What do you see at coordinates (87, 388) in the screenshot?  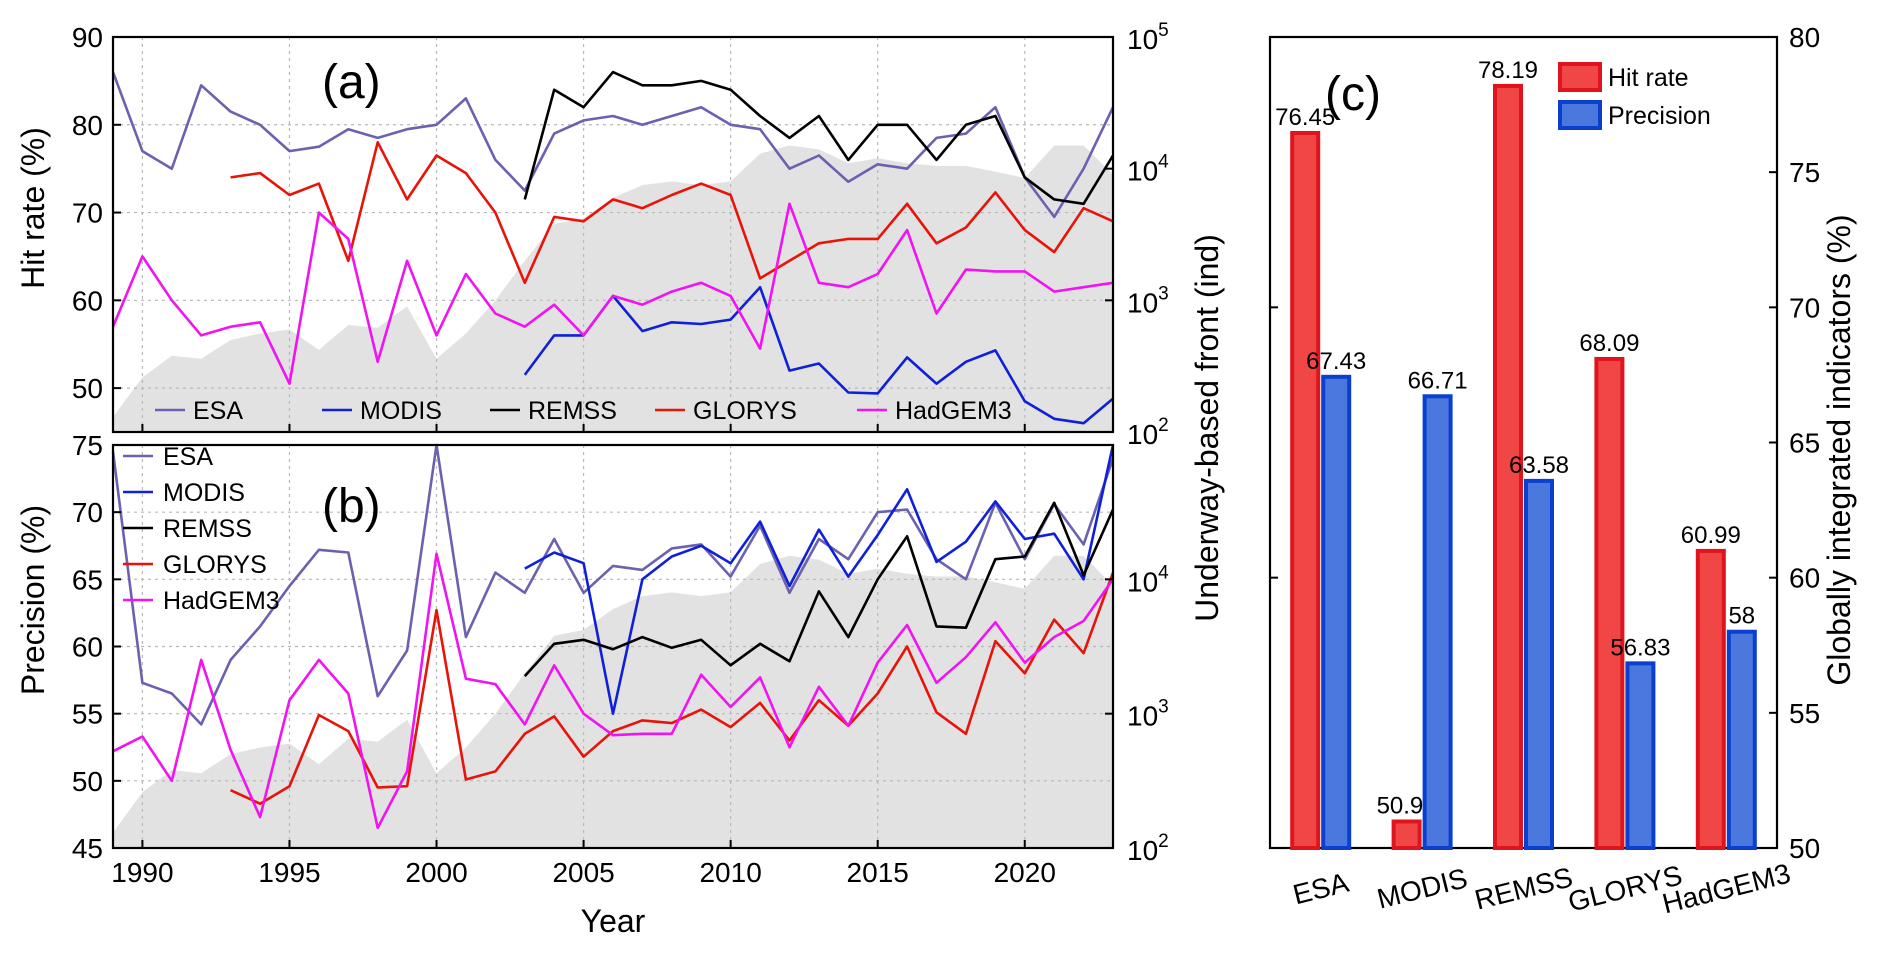 I see `panel-a-ytick-label: 50` at bounding box center [87, 388].